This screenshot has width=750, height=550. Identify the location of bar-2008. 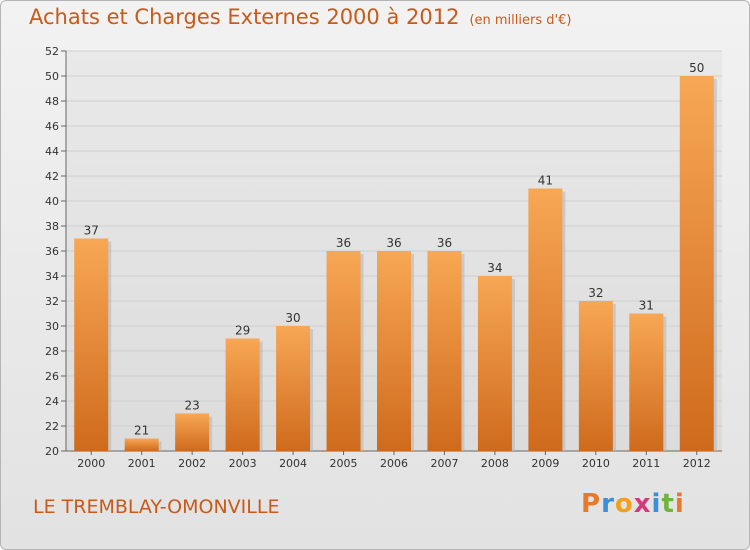
(494, 363).